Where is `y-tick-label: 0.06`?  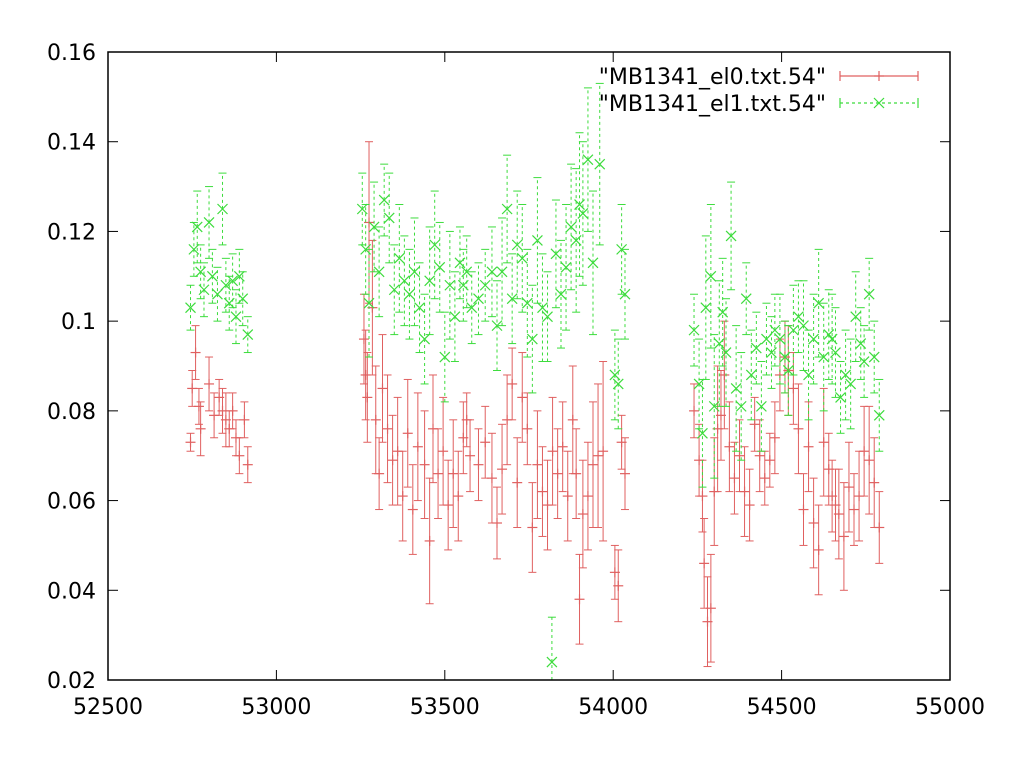 y-tick-label: 0.06 is located at coordinates (71, 502).